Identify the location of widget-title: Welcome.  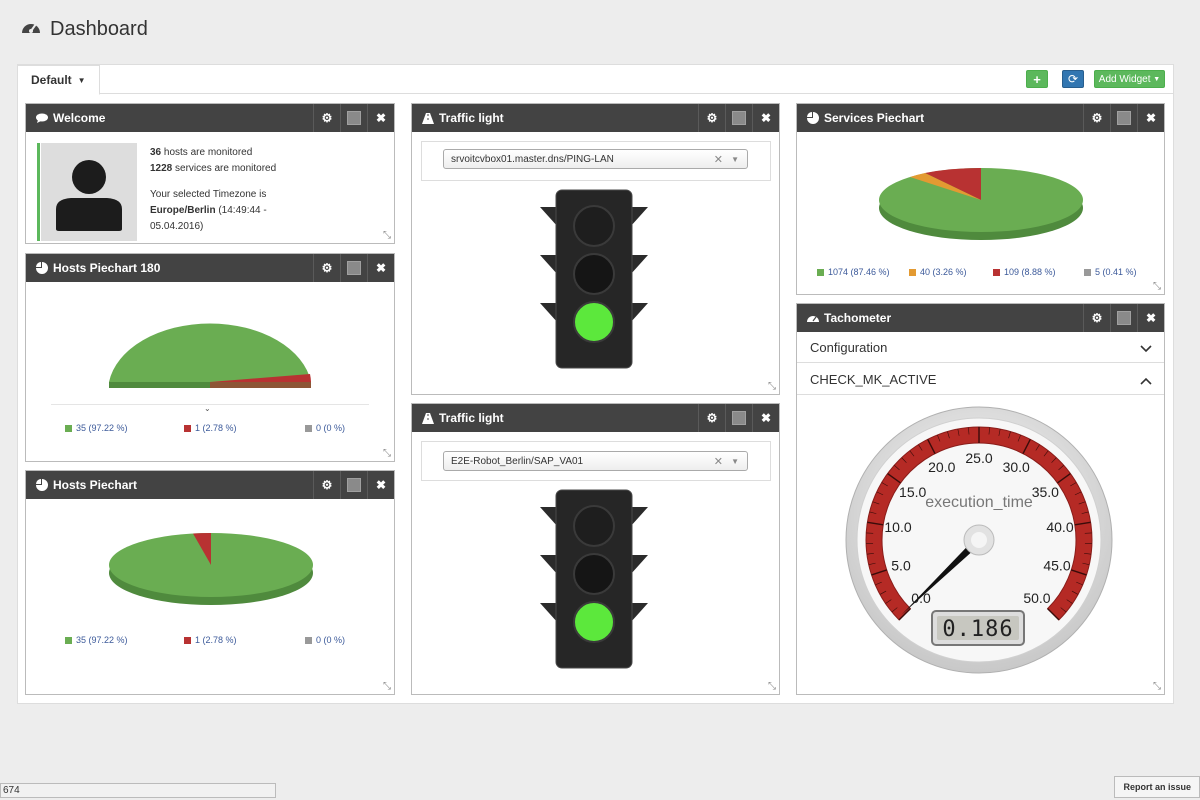
(79, 118).